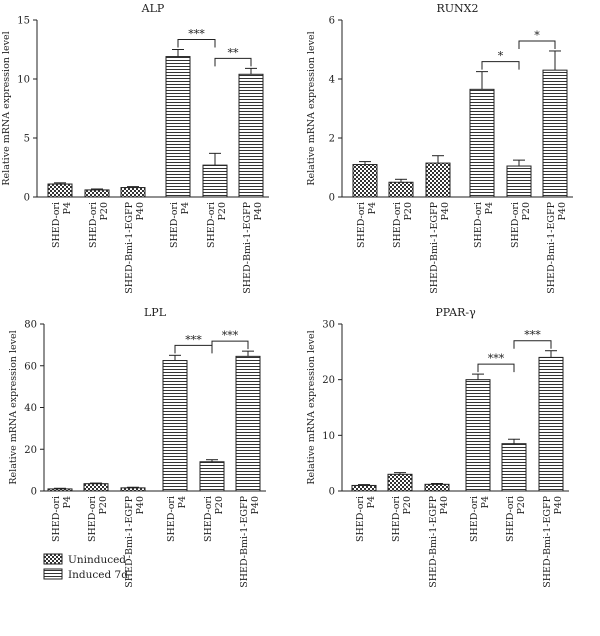 This screenshot has height=636, width=600. I want to click on legend-label-induced: Induced 7d, so click(98, 575).